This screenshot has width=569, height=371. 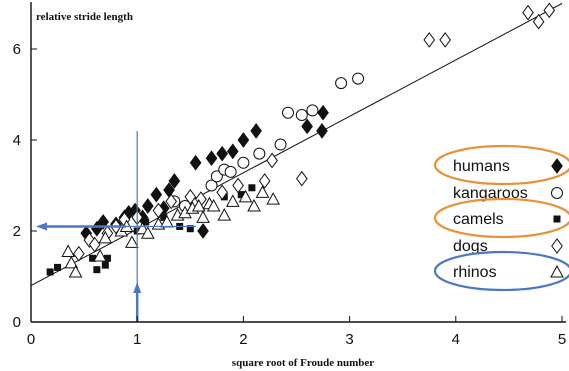 What do you see at coordinates (116, 226) in the screenshot?
I see `reference-lines-layer` at bounding box center [116, 226].